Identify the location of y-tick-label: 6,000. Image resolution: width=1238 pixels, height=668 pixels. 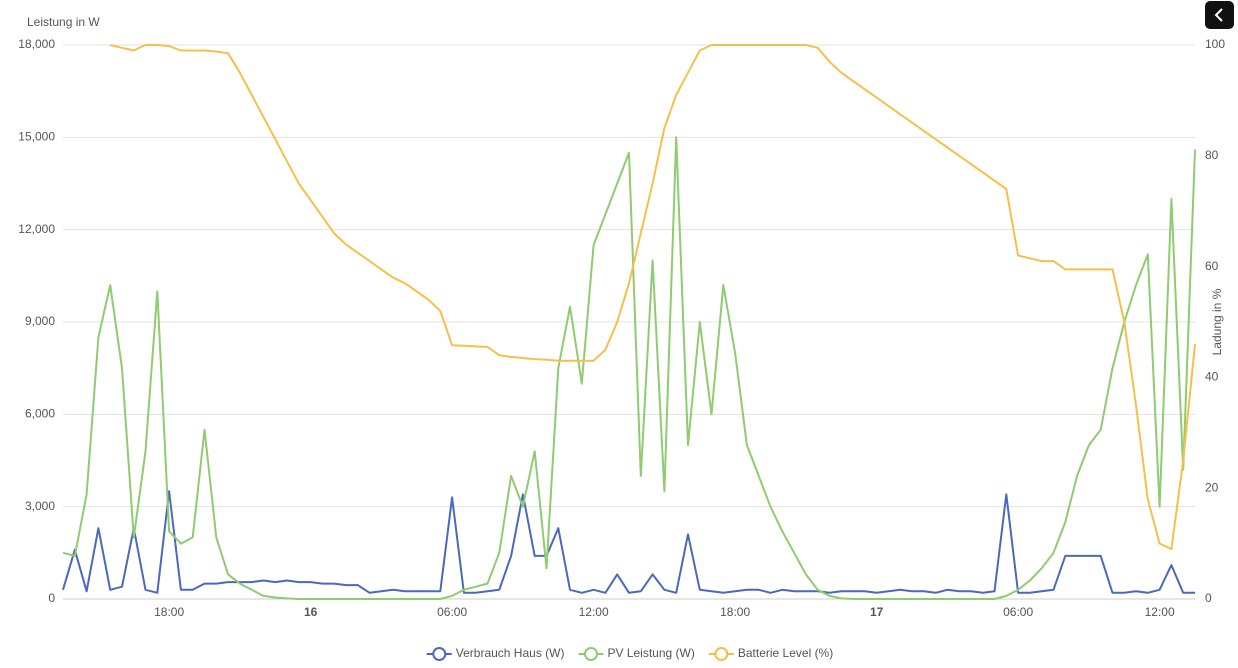
(40, 414).